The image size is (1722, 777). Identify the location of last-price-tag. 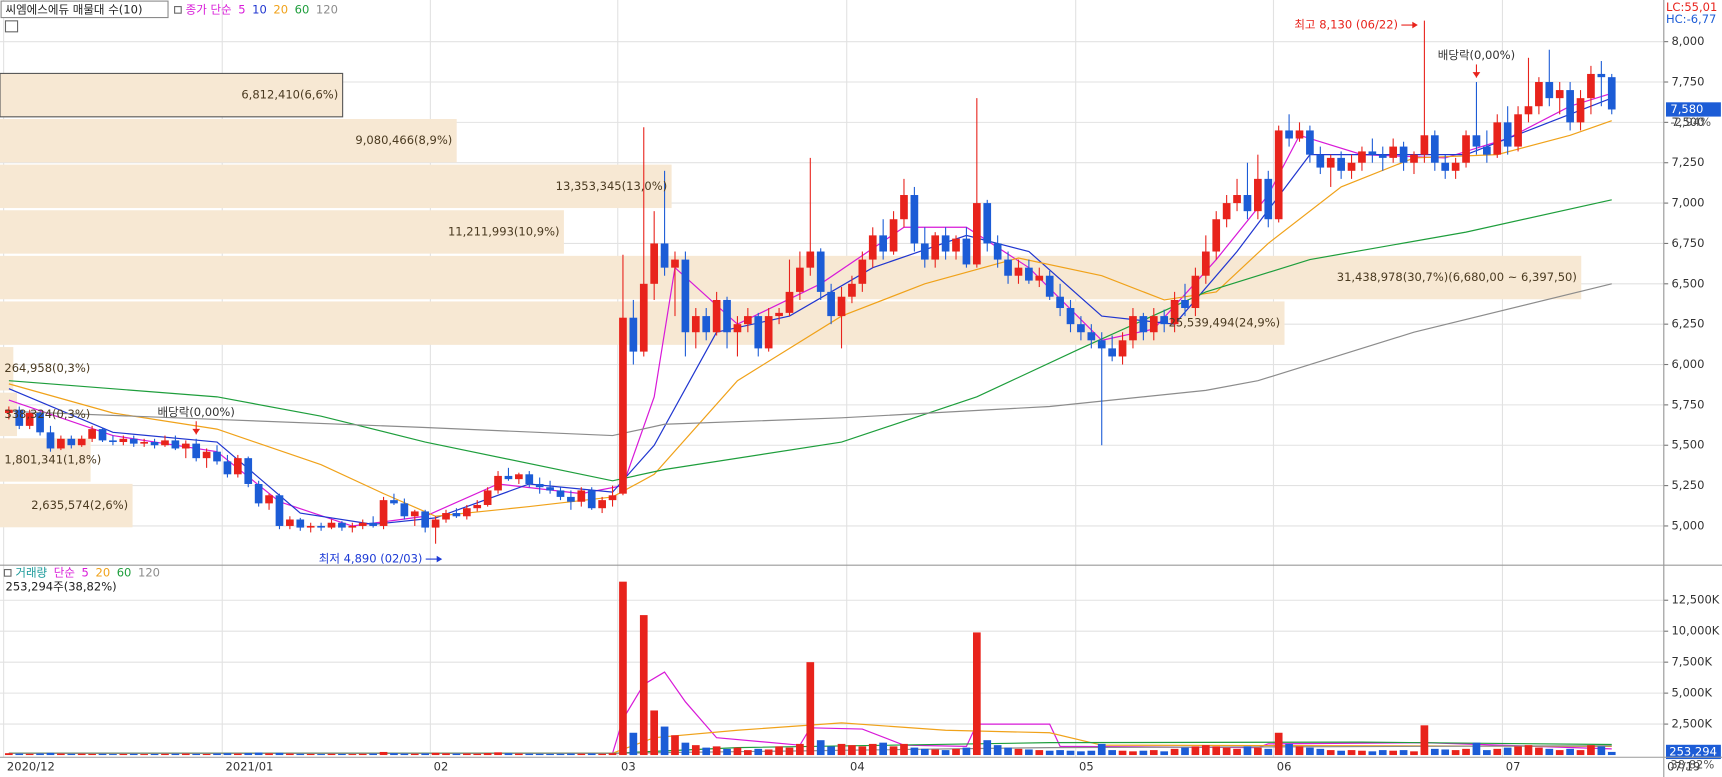
(1693, 109).